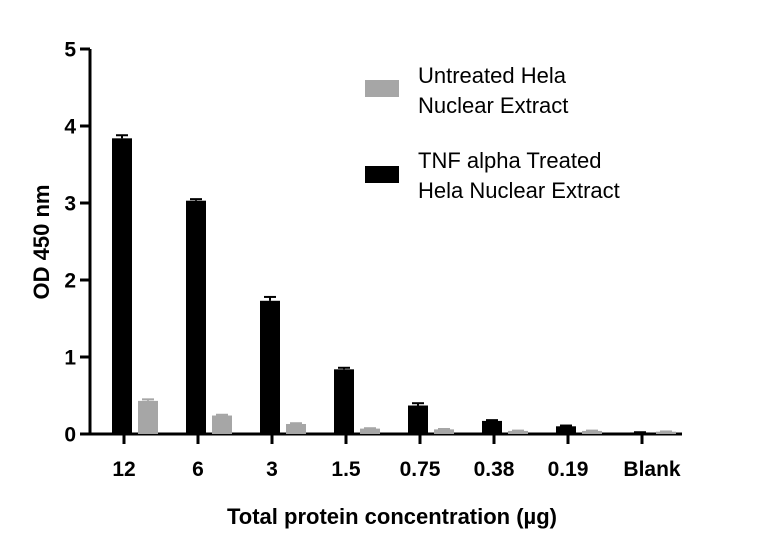 The height and width of the screenshot is (553, 768). What do you see at coordinates (382, 174) in the screenshot?
I see `legend-swatch-tnf-treated` at bounding box center [382, 174].